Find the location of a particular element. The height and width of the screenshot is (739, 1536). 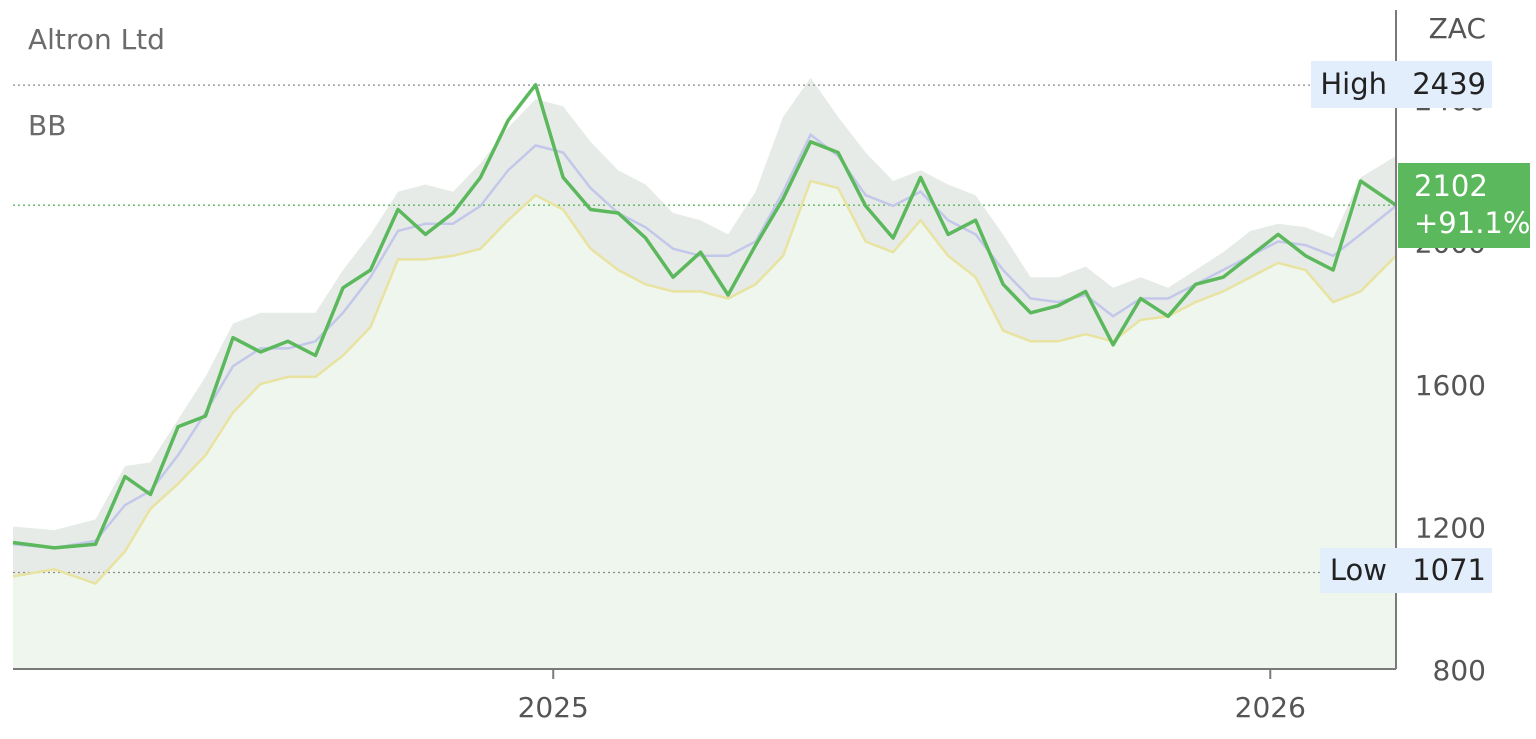

low-label-box is located at coordinates (1406, 570).